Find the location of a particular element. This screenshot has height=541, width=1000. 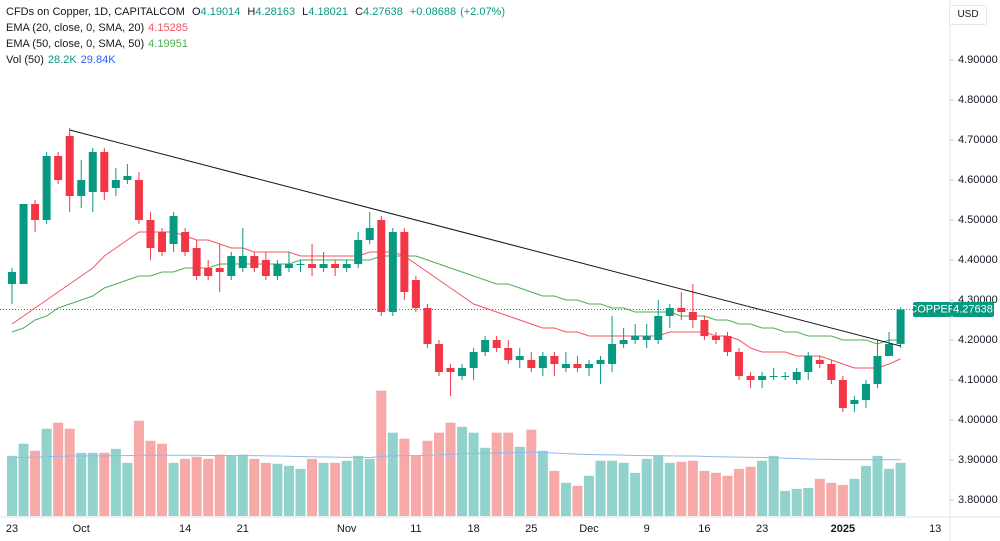

ohlc-value: 4.27638 is located at coordinates (383, 12).